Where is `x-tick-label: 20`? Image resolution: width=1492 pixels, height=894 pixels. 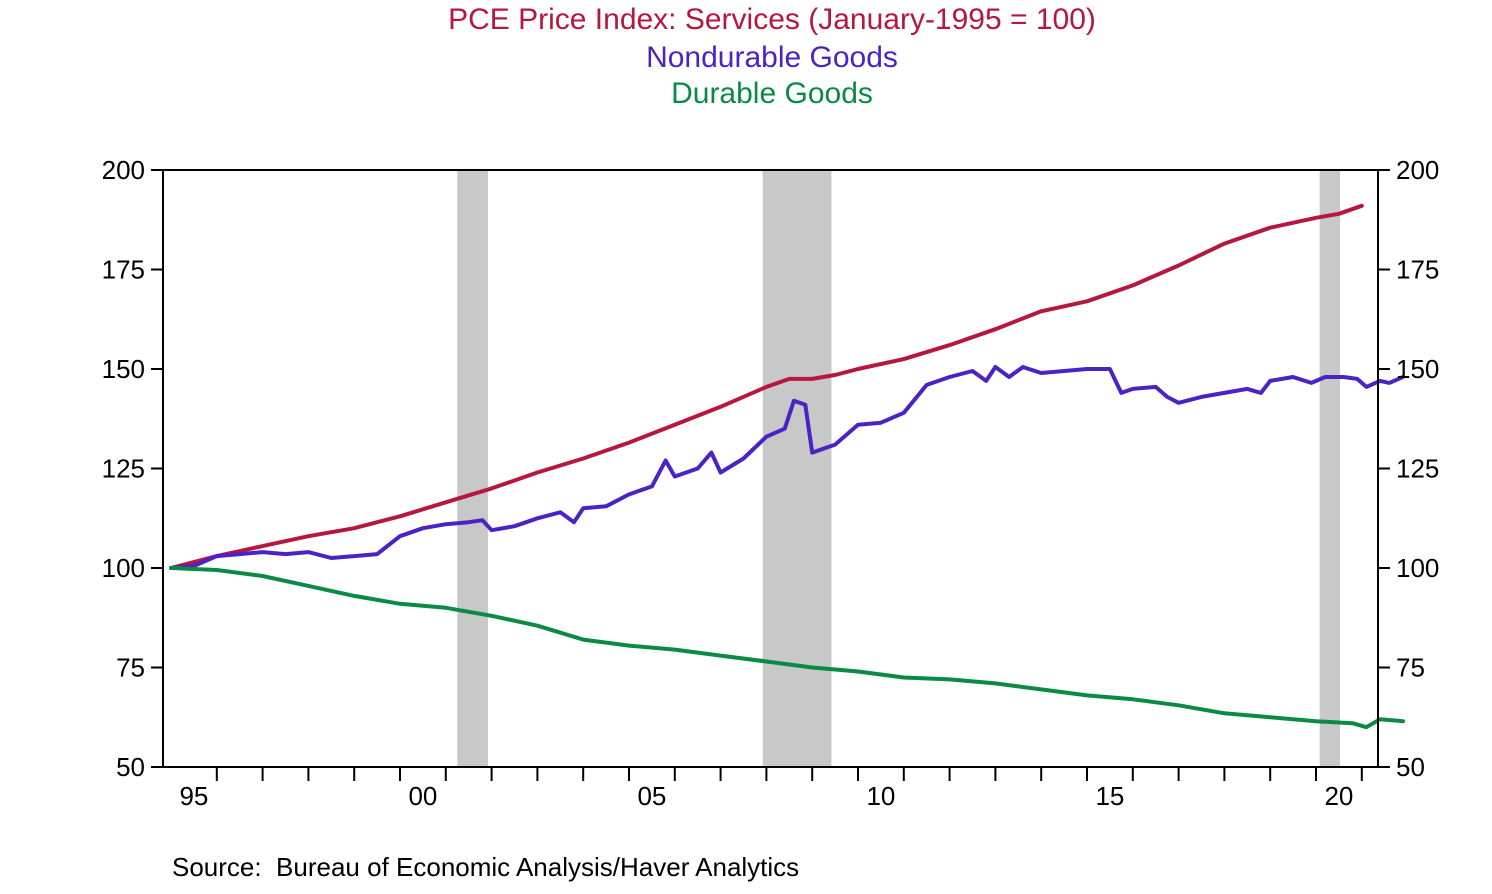 x-tick-label: 20 is located at coordinates (1338, 796).